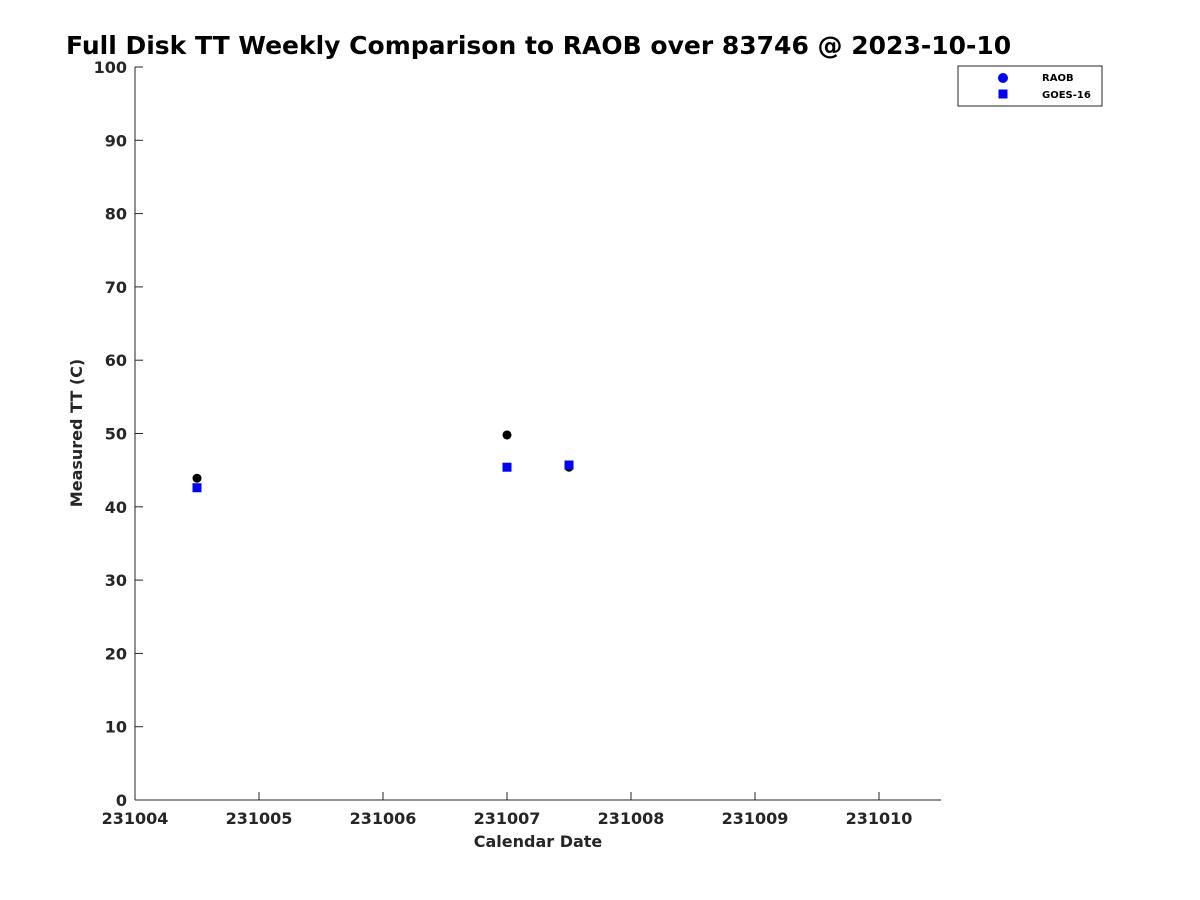 The height and width of the screenshot is (900, 1200). Describe the element at coordinates (1003, 78) in the screenshot. I see `legend-marker-raob` at that location.